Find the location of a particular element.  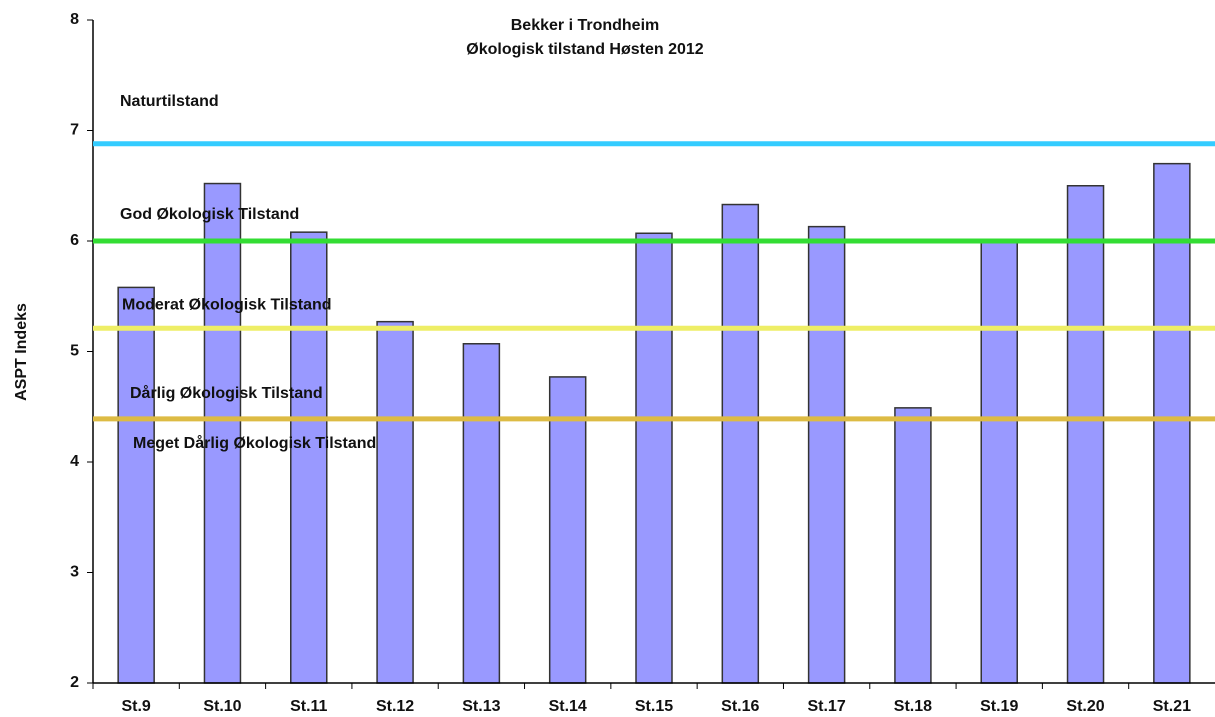

x-tick-label: St.15 is located at coordinates (654, 706).